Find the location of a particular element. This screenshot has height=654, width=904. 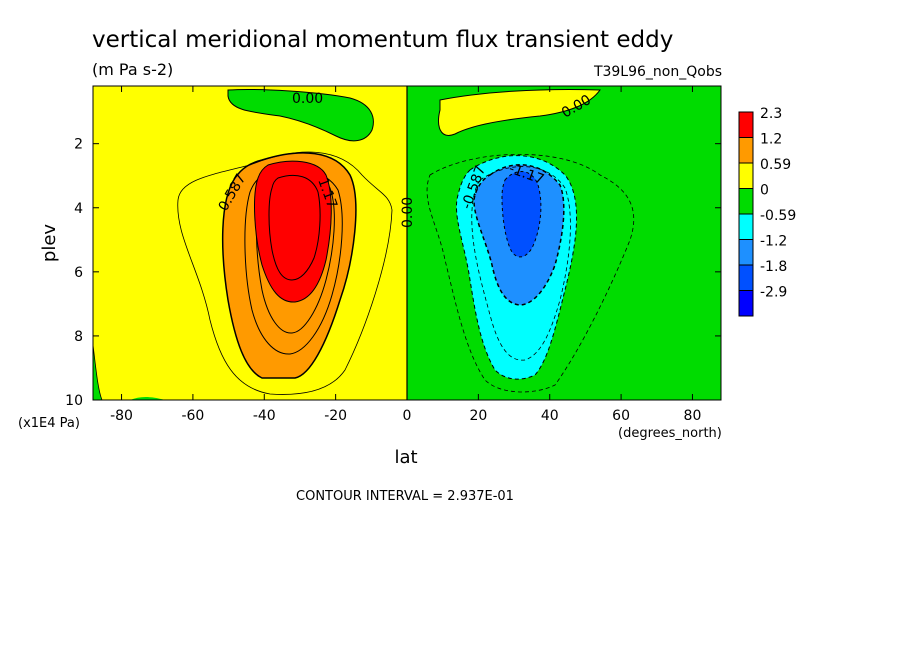

y-tick-label-2: 6 is located at coordinates (78, 273).